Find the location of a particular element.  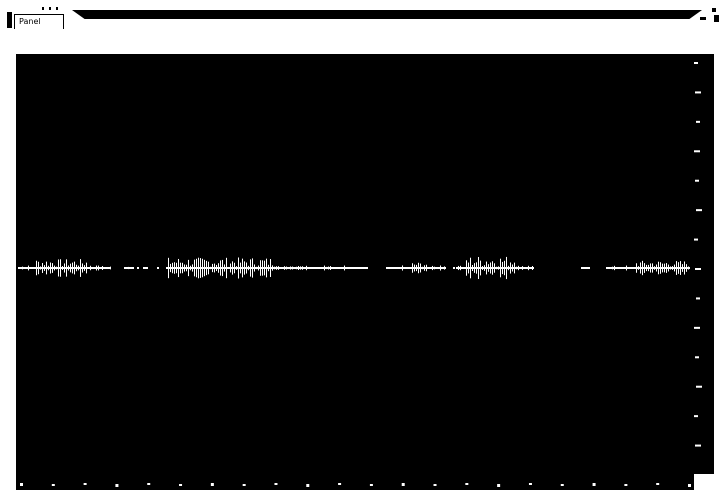

header-bar is located at coordinates (387, 14).